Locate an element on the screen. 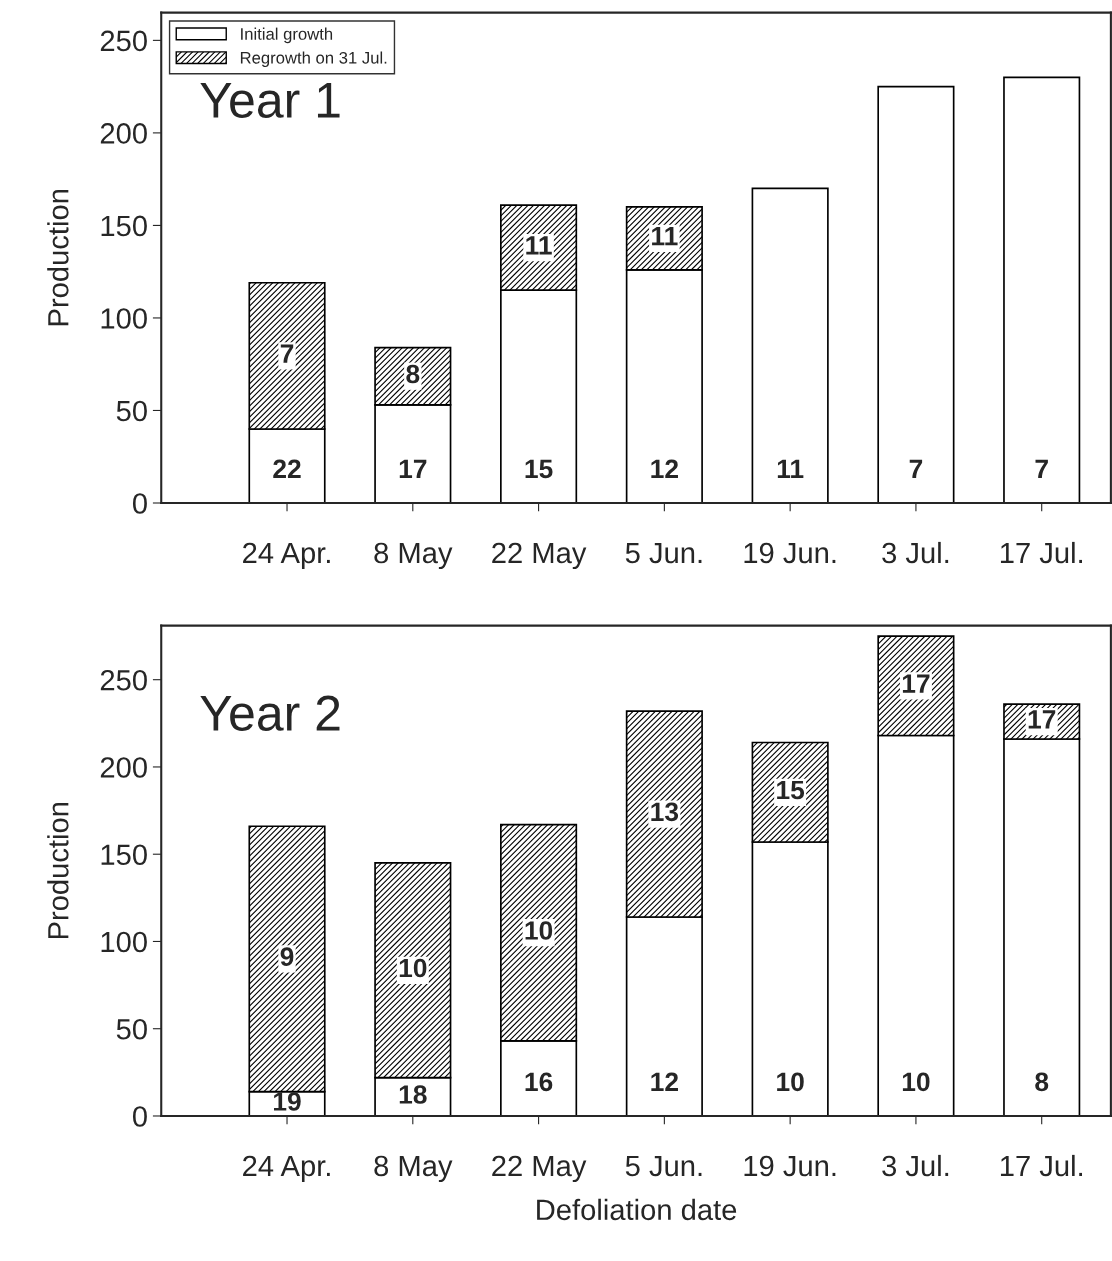 Image resolution: width=1112 pixels, height=1261 pixels. annotation: 16 is located at coordinates (539, 1082).